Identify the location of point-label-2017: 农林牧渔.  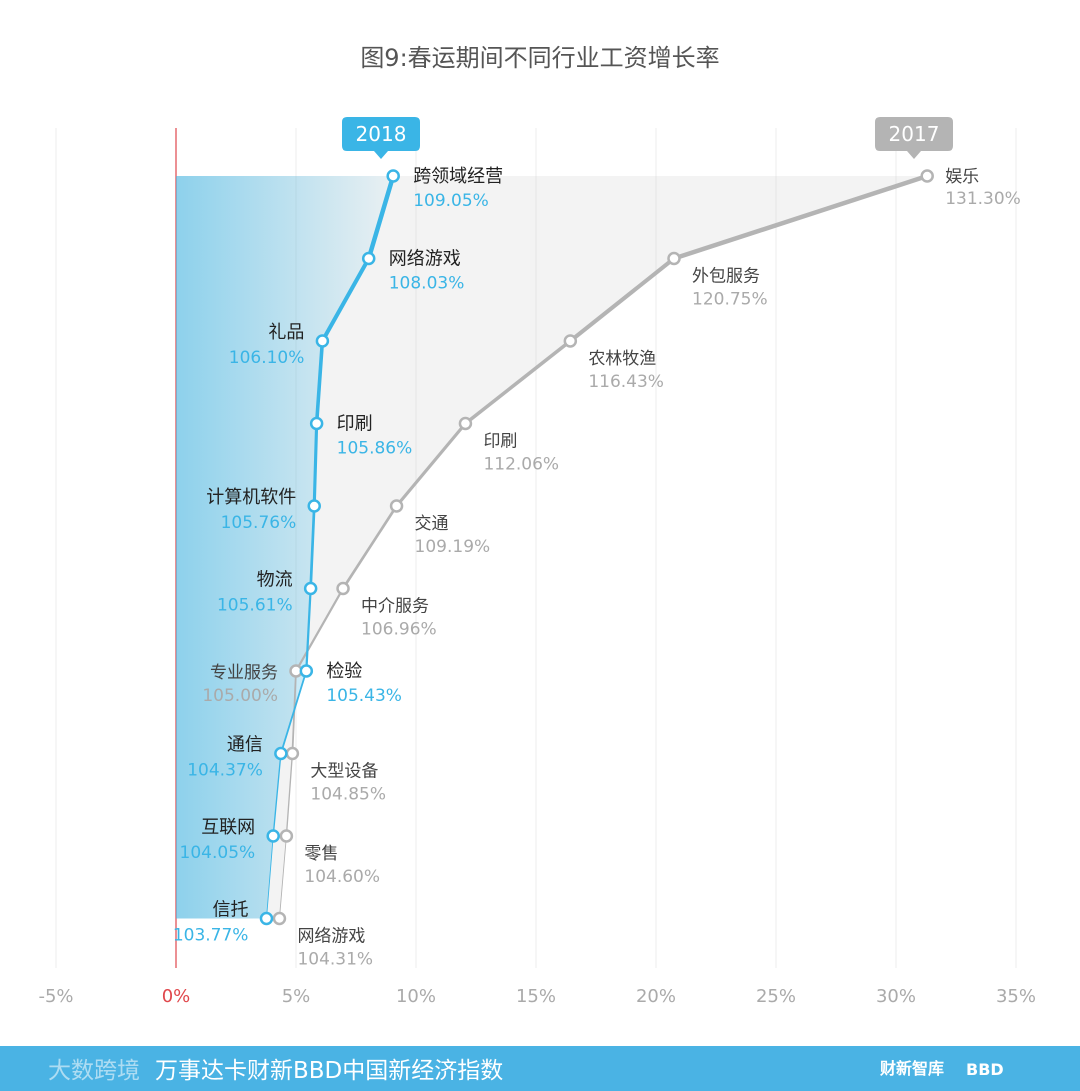
(622, 359).